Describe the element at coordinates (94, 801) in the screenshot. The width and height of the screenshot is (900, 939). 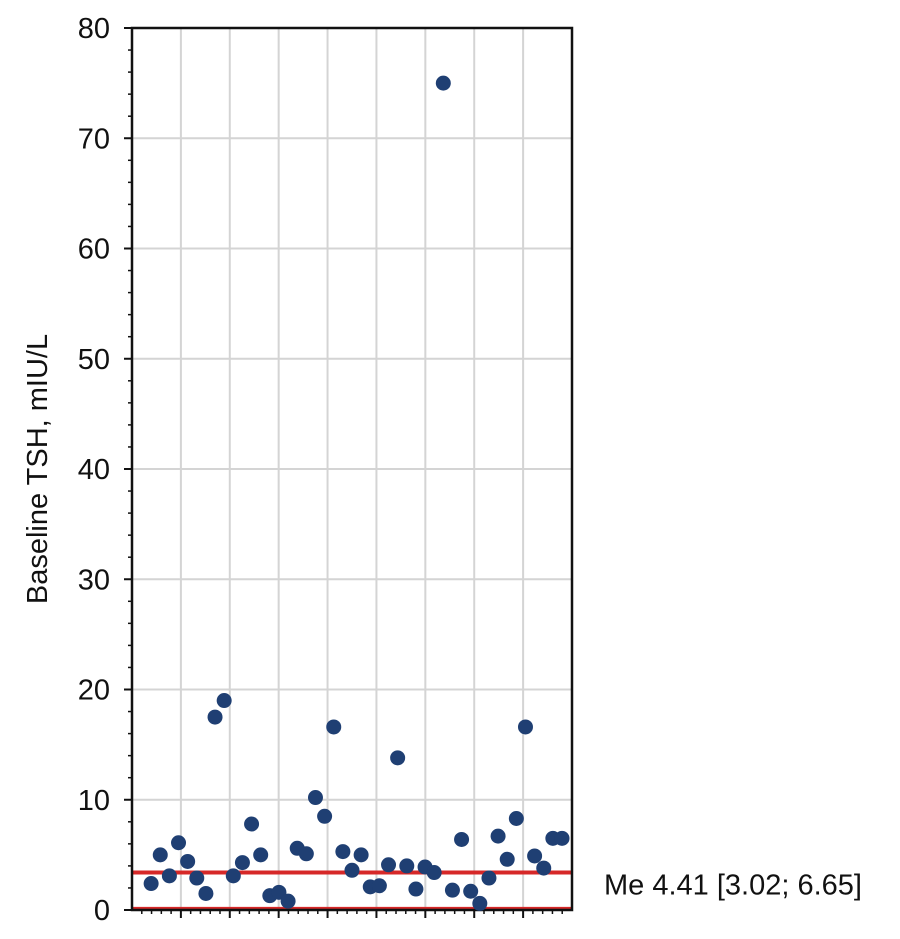
I see `y-tick-label: 10` at that location.